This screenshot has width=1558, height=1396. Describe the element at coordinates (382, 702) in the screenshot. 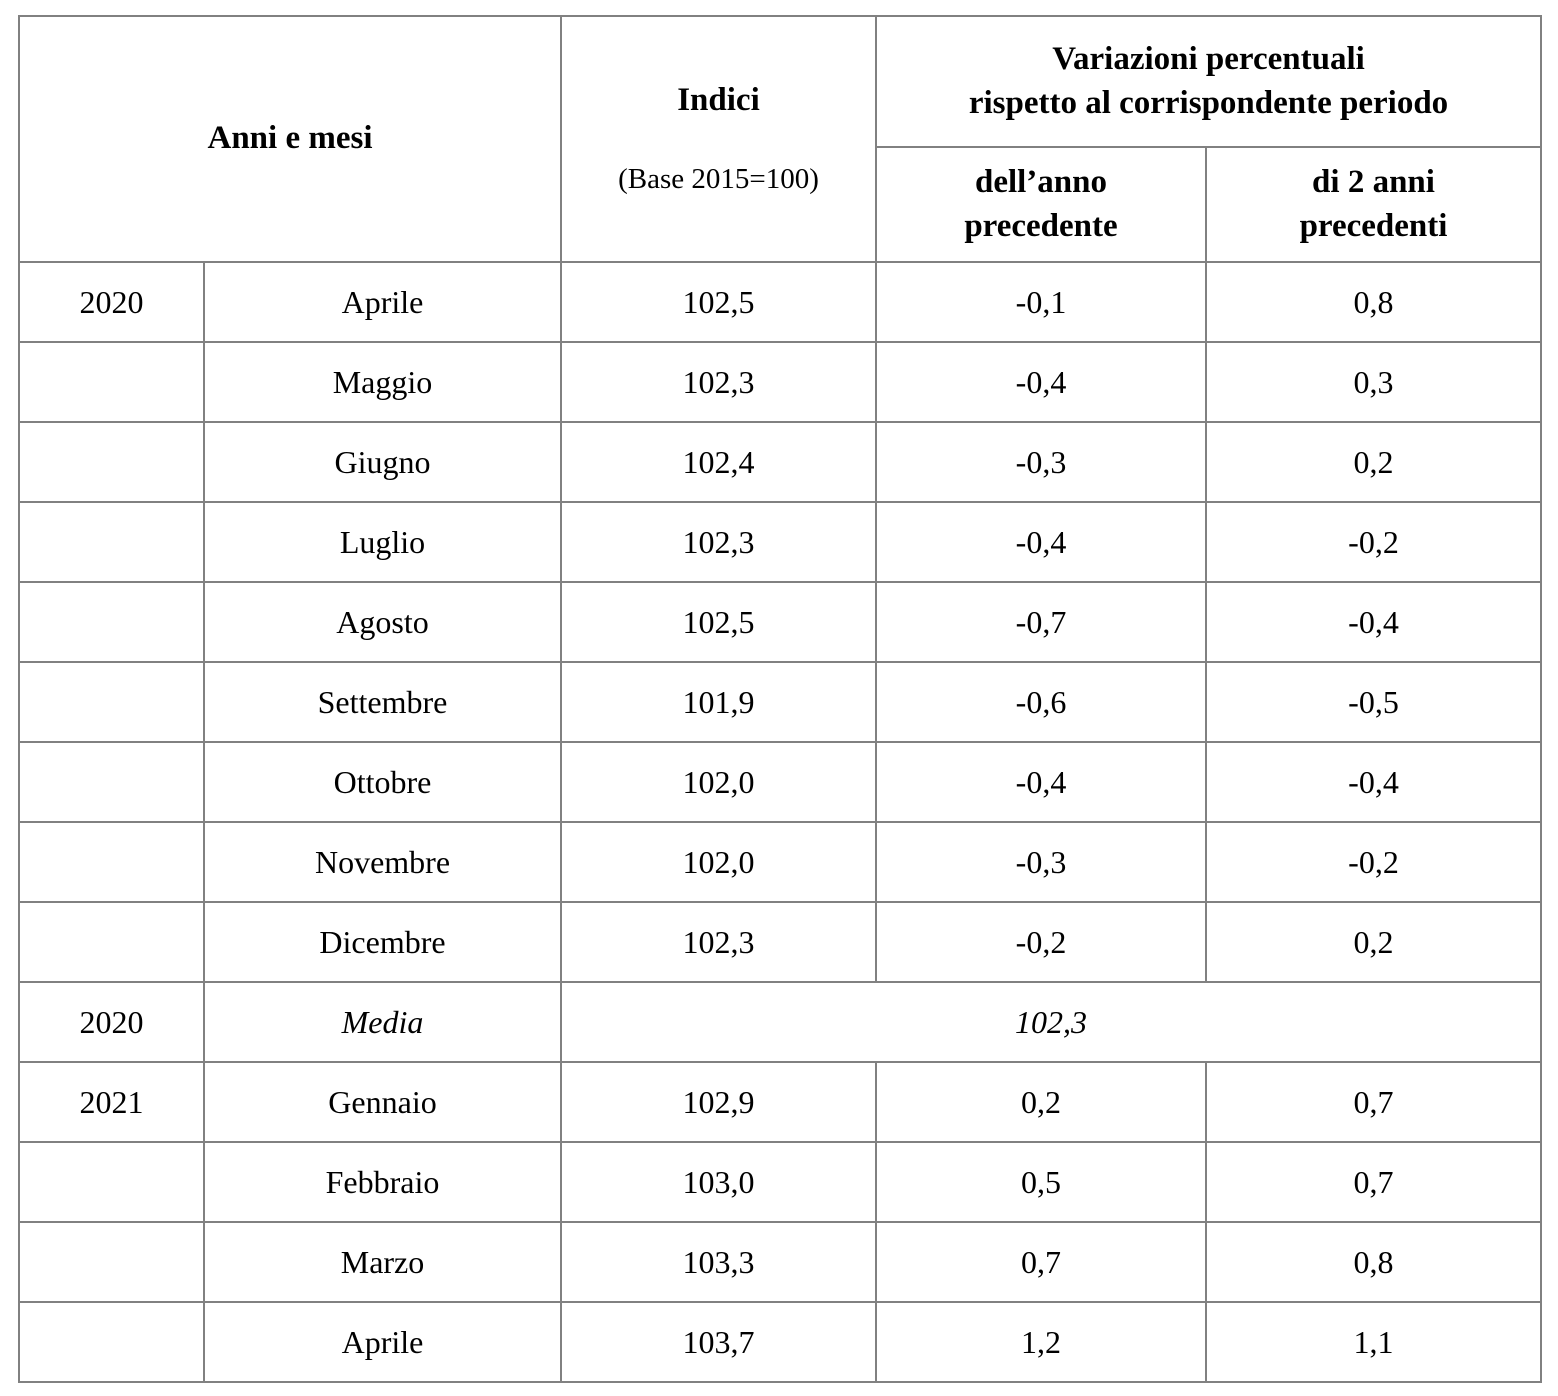

I see `month-cell: Settembre` at that location.